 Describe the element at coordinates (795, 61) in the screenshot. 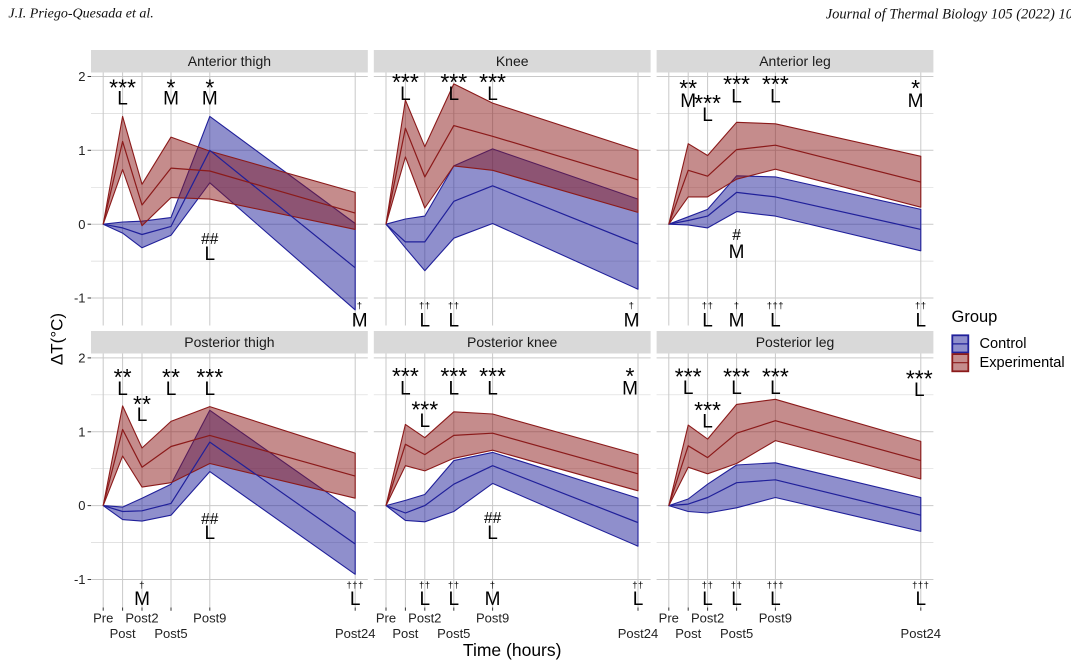

I see `svg-text: Anterior leg` at that location.